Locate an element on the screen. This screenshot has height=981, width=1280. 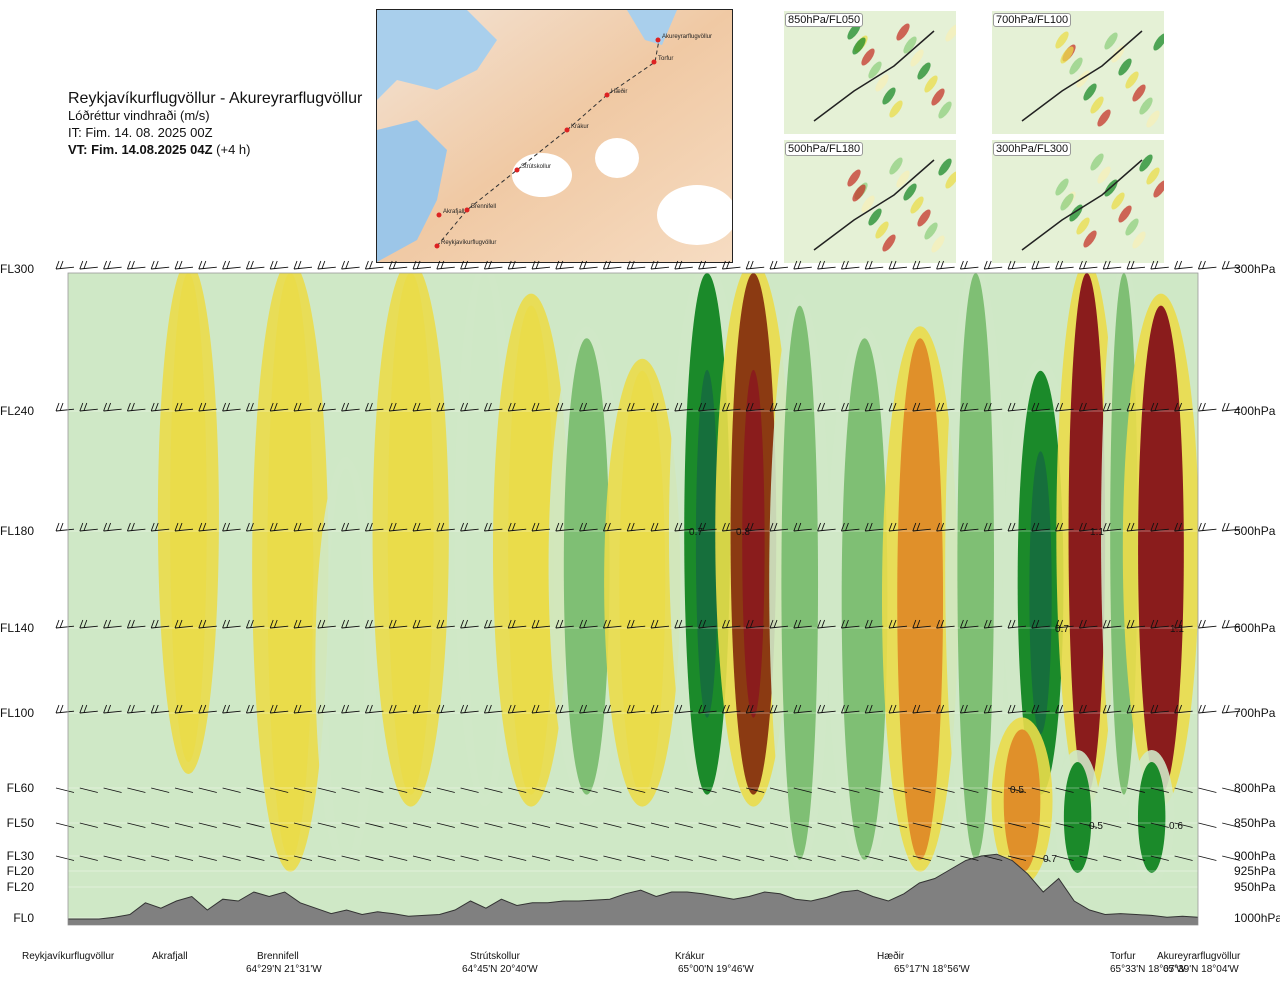
thumbnail-500: 500hPa/FL180 is located at coordinates (870, 201).